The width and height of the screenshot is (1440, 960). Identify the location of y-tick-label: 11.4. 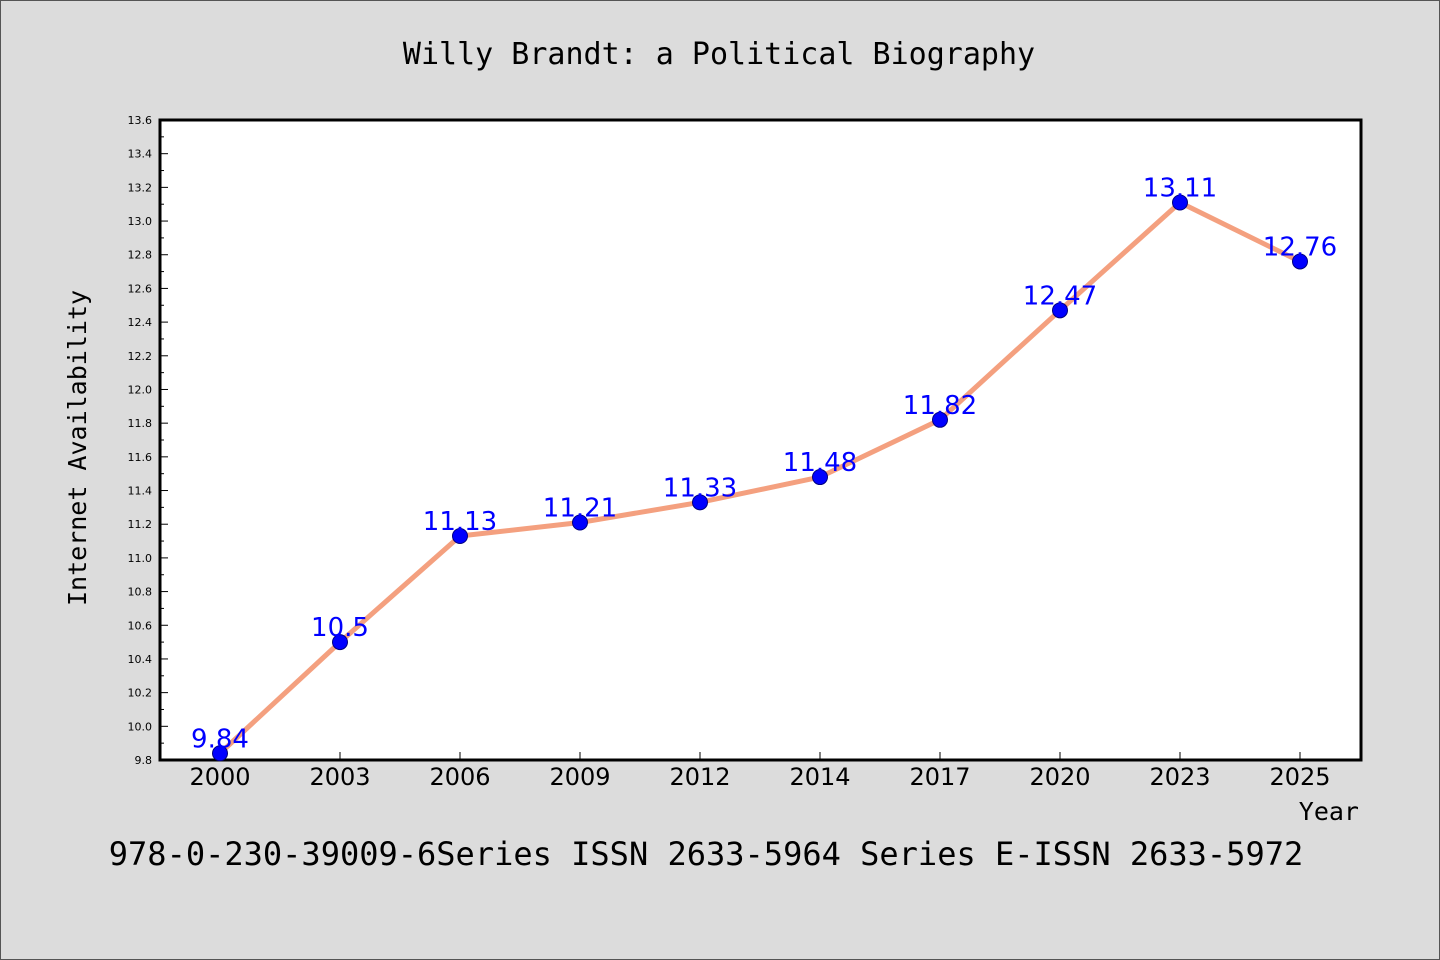
(140, 491).